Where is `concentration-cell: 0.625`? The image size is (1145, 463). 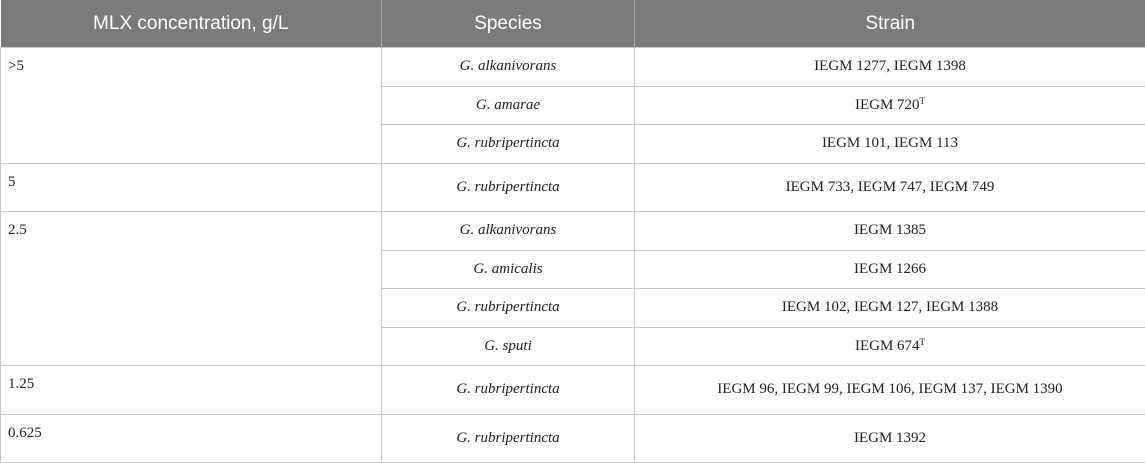 concentration-cell: 0.625 is located at coordinates (191, 438).